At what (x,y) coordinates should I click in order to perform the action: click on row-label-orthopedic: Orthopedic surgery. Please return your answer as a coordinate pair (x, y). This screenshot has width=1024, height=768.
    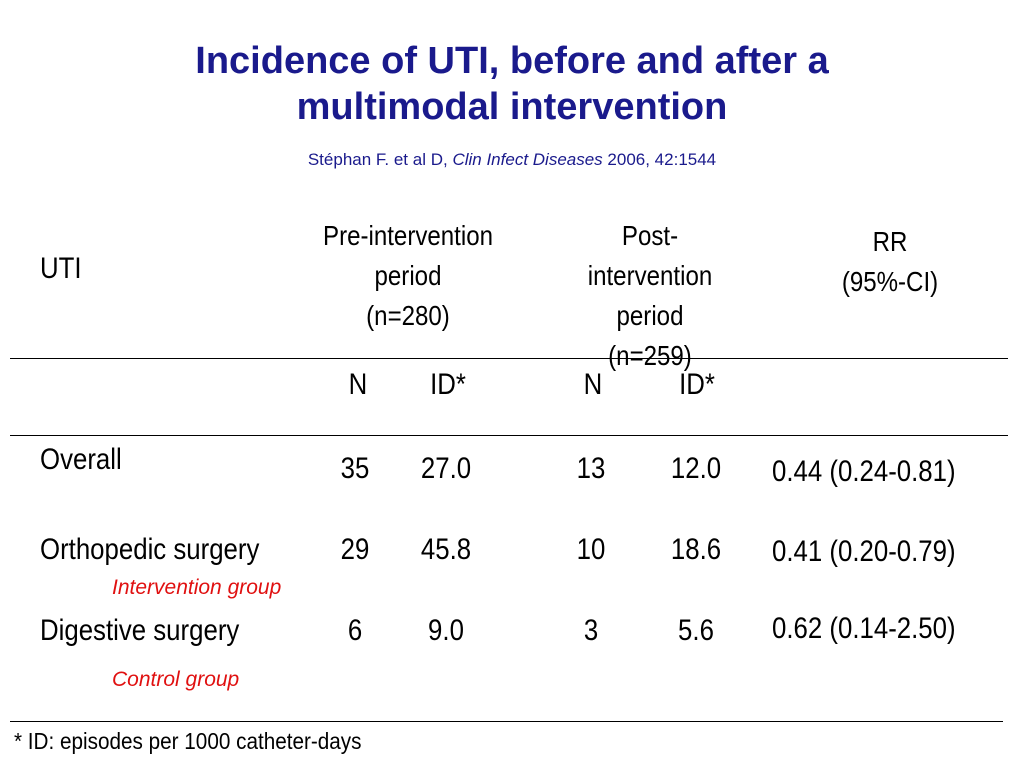
    Looking at the image, I should click on (150, 549).